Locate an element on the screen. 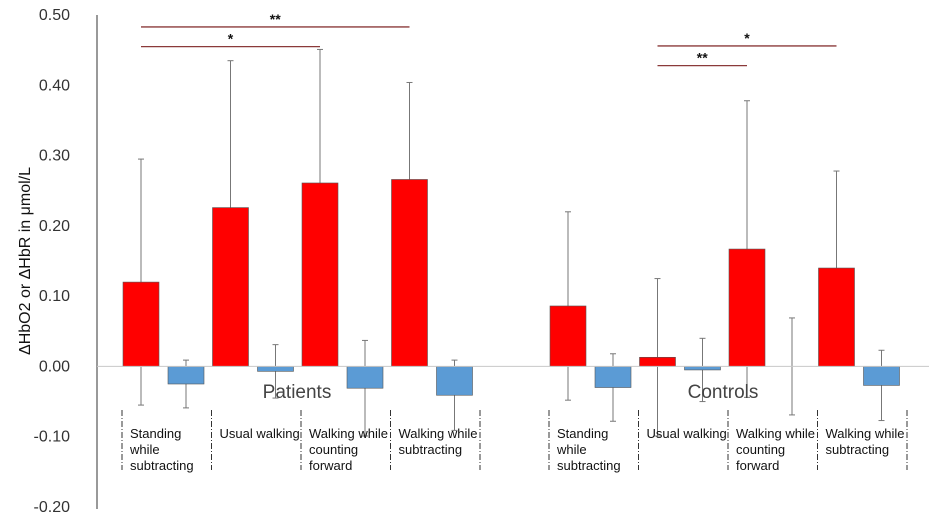 This screenshot has height=519, width=929. y-tick-label: 0.40 is located at coordinates (54, 85).